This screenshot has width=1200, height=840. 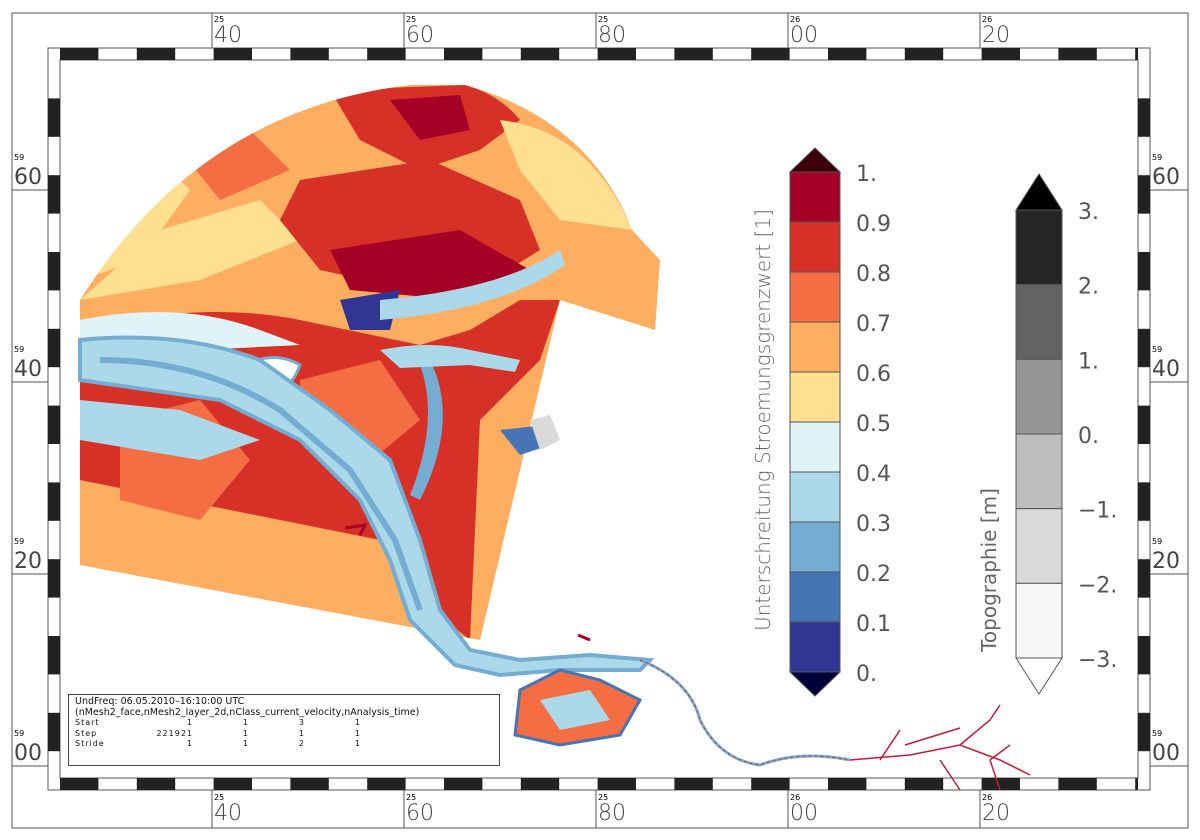 What do you see at coordinates (873, 424) in the screenshot?
I see `colorbar-tick-label: 0.5` at bounding box center [873, 424].